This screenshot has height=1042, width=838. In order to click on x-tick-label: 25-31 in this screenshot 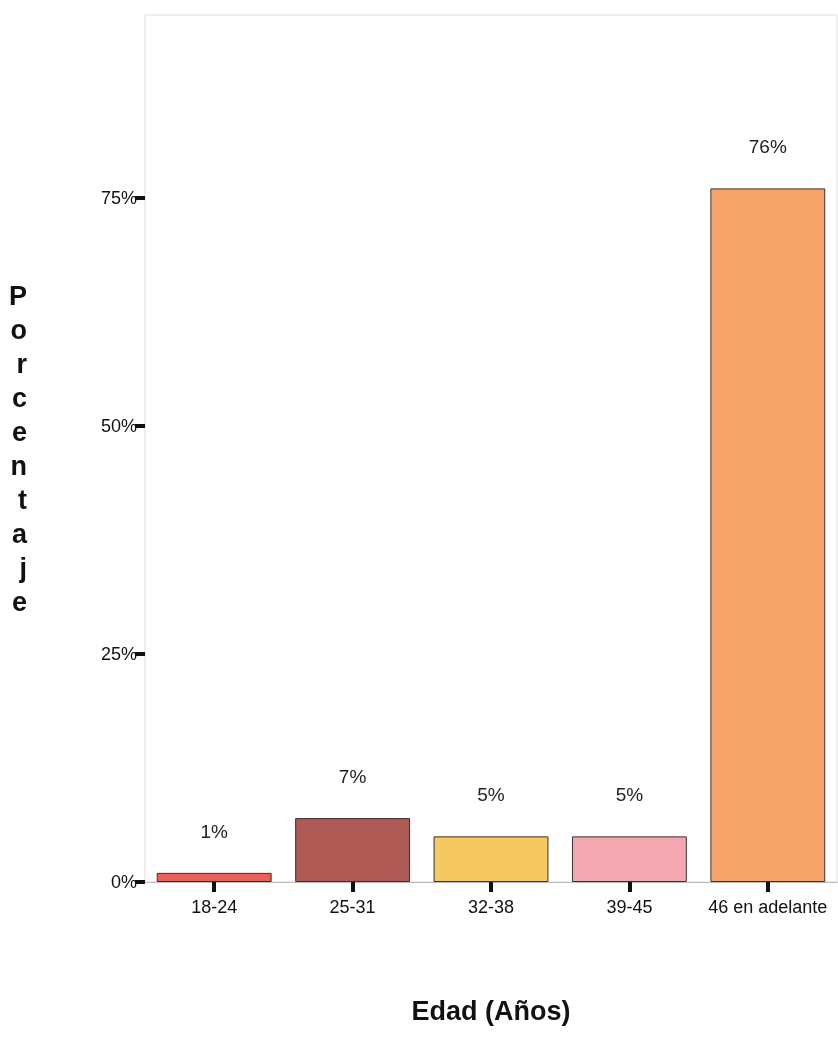, I will do `click(352, 907)`.